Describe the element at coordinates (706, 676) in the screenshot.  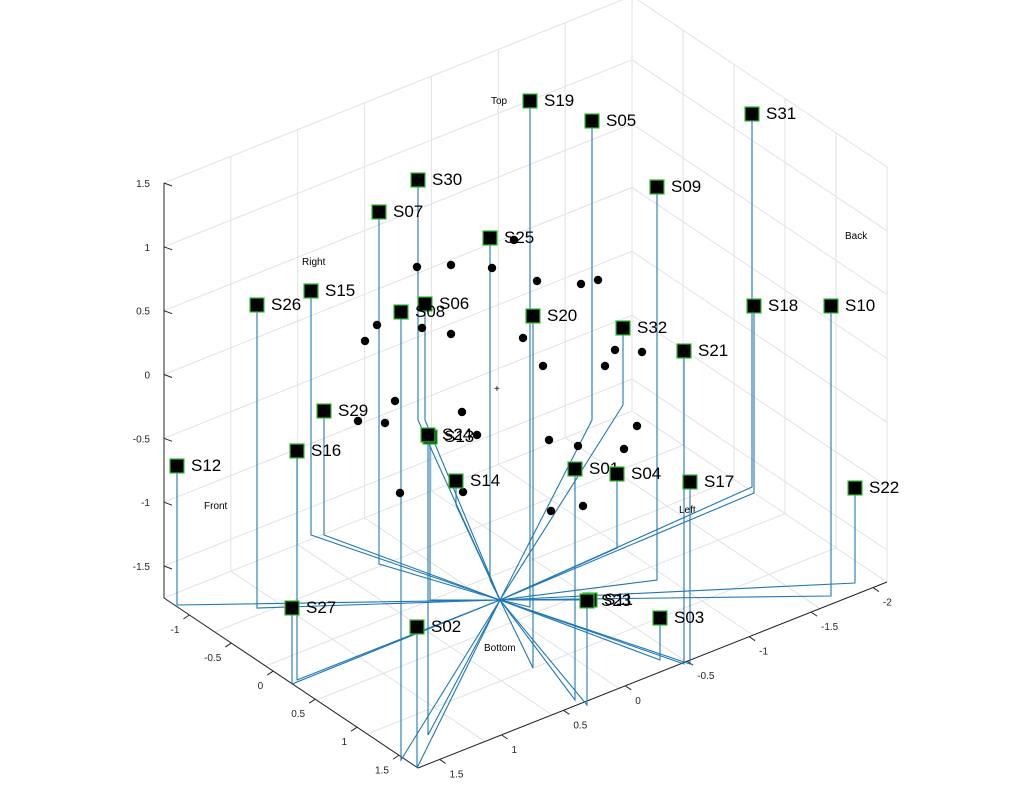
I see `y-tick-label: -0.5` at that location.